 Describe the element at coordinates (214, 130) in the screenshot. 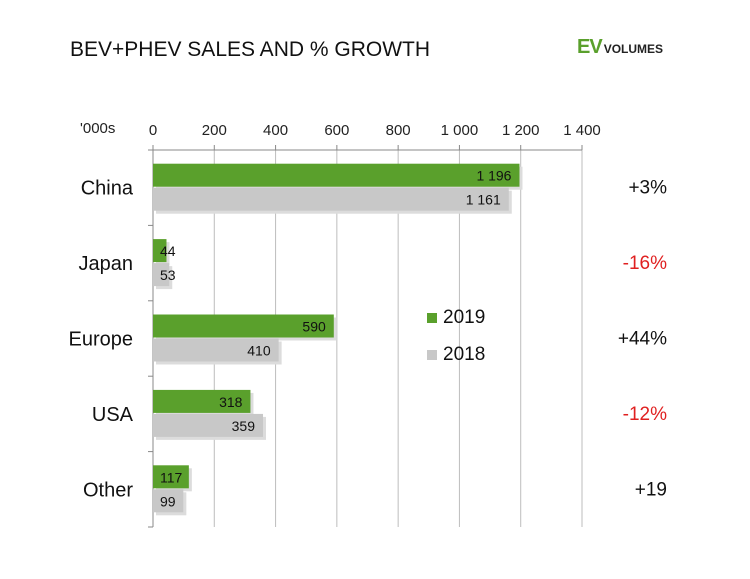

I see `x-tick-label: 200` at that location.